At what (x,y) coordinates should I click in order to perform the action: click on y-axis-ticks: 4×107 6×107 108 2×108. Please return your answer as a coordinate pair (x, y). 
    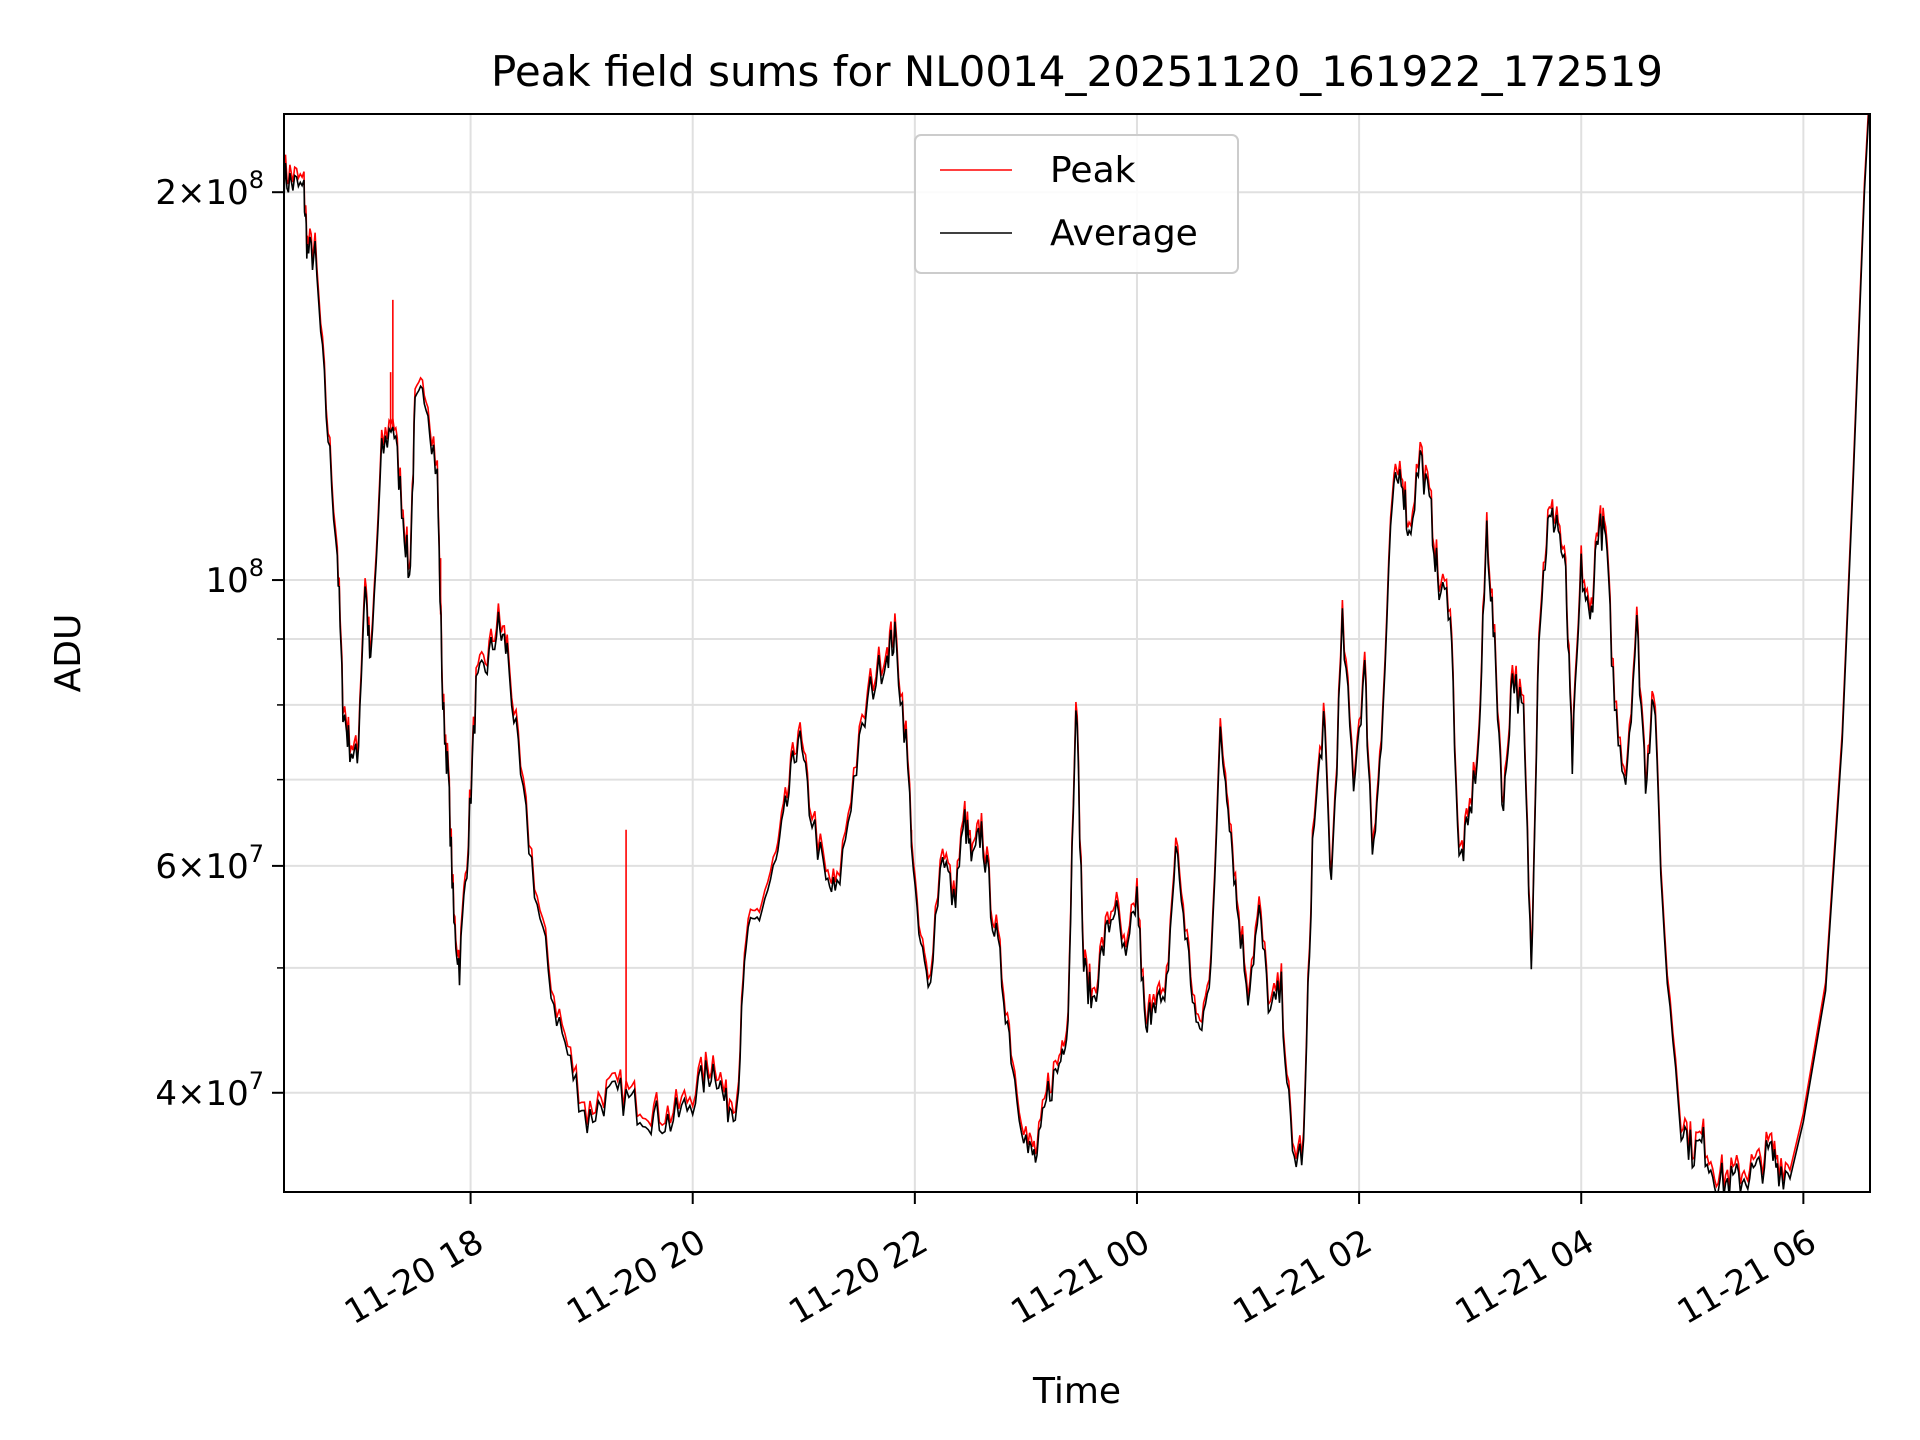
    Looking at the image, I should click on (219, 640).